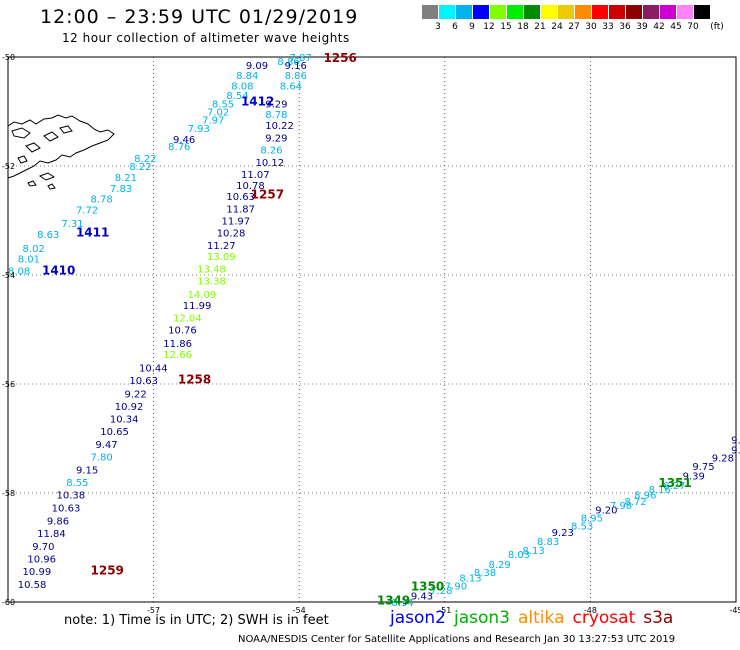  Describe the element at coordinates (291, 86) in the screenshot. I see `wave-height-value: 8.64` at that location.